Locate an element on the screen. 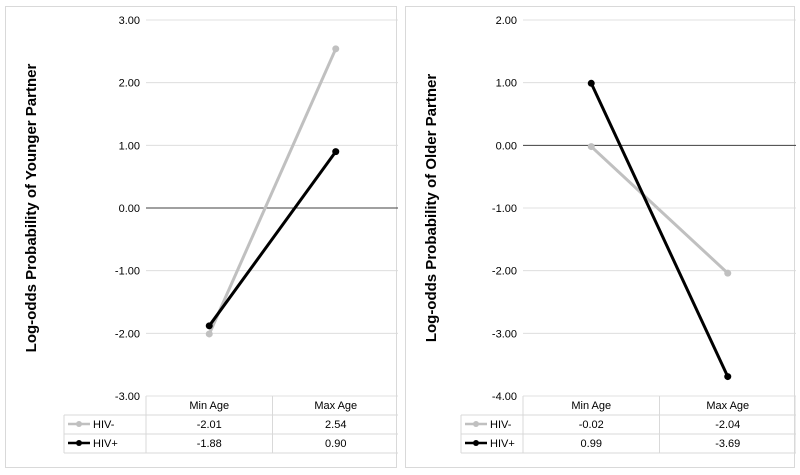 This screenshot has height=475, width=800. y-axis-title: Log-odds Probability of Younger Partner is located at coordinates (31, 208).